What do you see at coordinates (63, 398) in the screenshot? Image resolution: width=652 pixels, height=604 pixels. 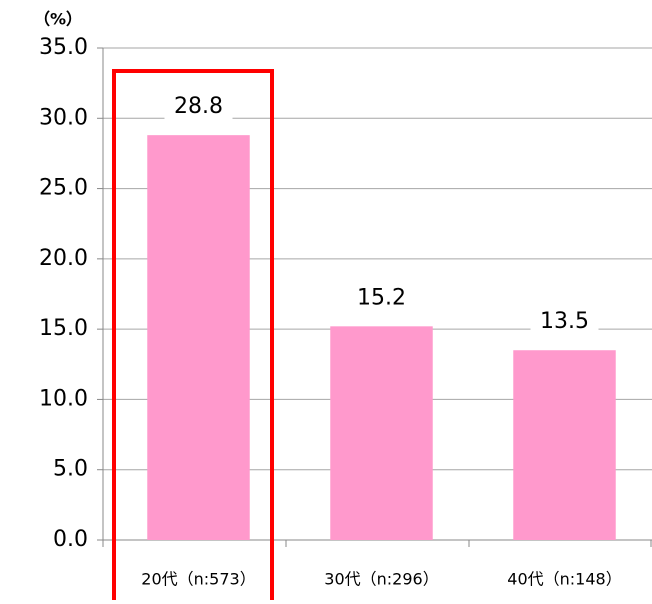 I see `y-tick-label: 10.0` at bounding box center [63, 398].